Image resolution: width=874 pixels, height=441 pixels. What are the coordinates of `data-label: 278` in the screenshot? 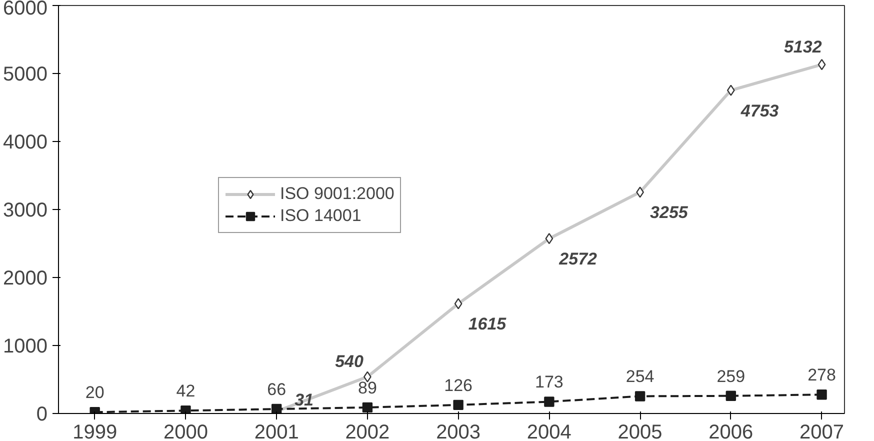 It's located at (822, 375).